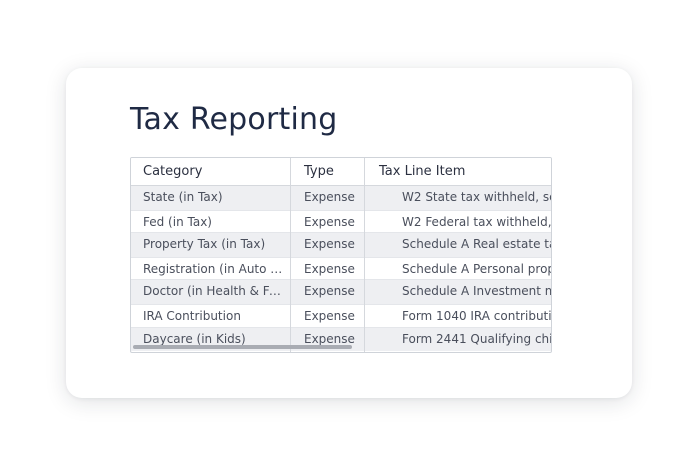  What do you see at coordinates (476, 221) in the screenshot?
I see `cell-tax-line-item: W2 Federal tax withheld, se` at bounding box center [476, 221].